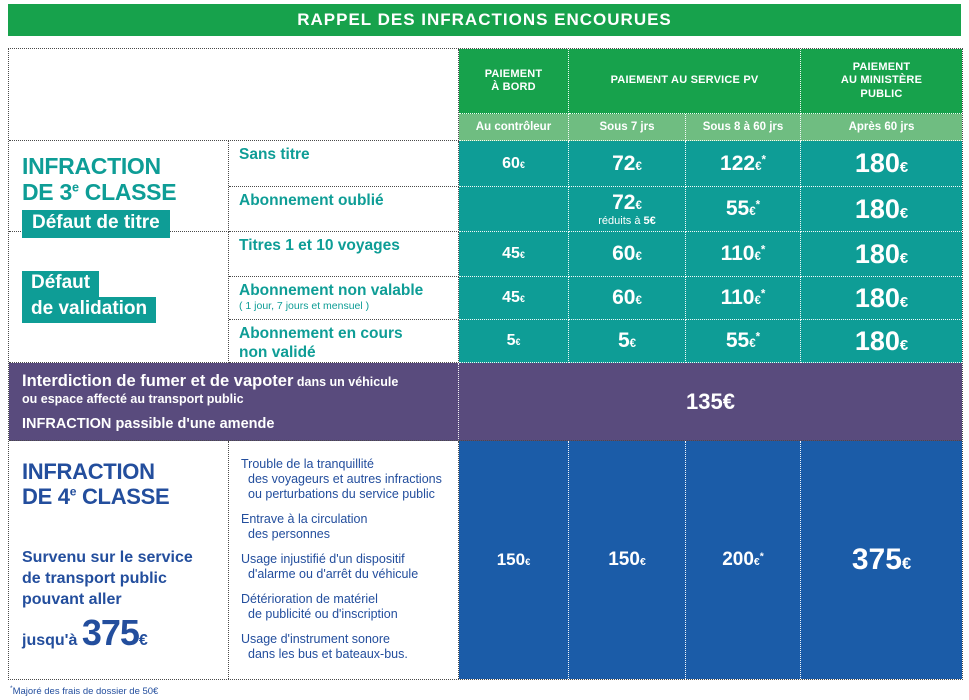 This screenshot has width=969, height=700. What do you see at coordinates (148, 424) in the screenshot?
I see `smoking-ban-line: INFRACTION passible d'une amende` at bounding box center [148, 424].